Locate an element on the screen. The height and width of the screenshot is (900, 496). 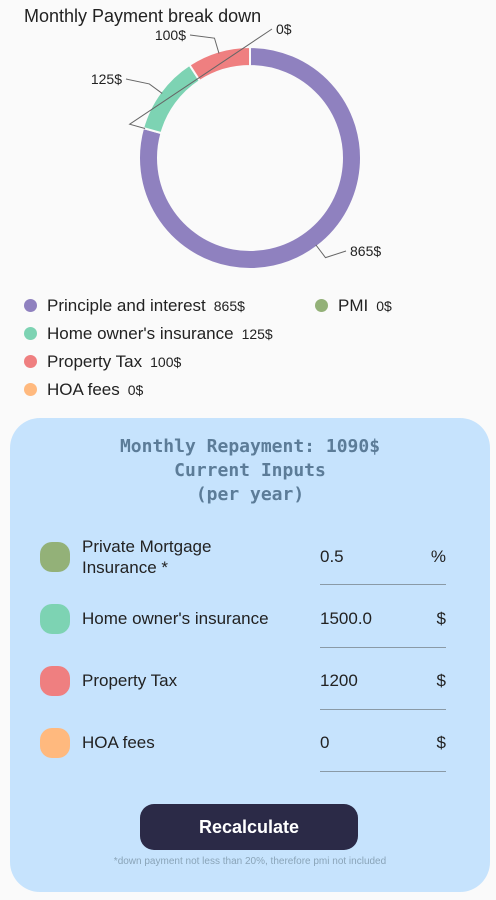
hoa-label: HOA fees is located at coordinates (118, 742).